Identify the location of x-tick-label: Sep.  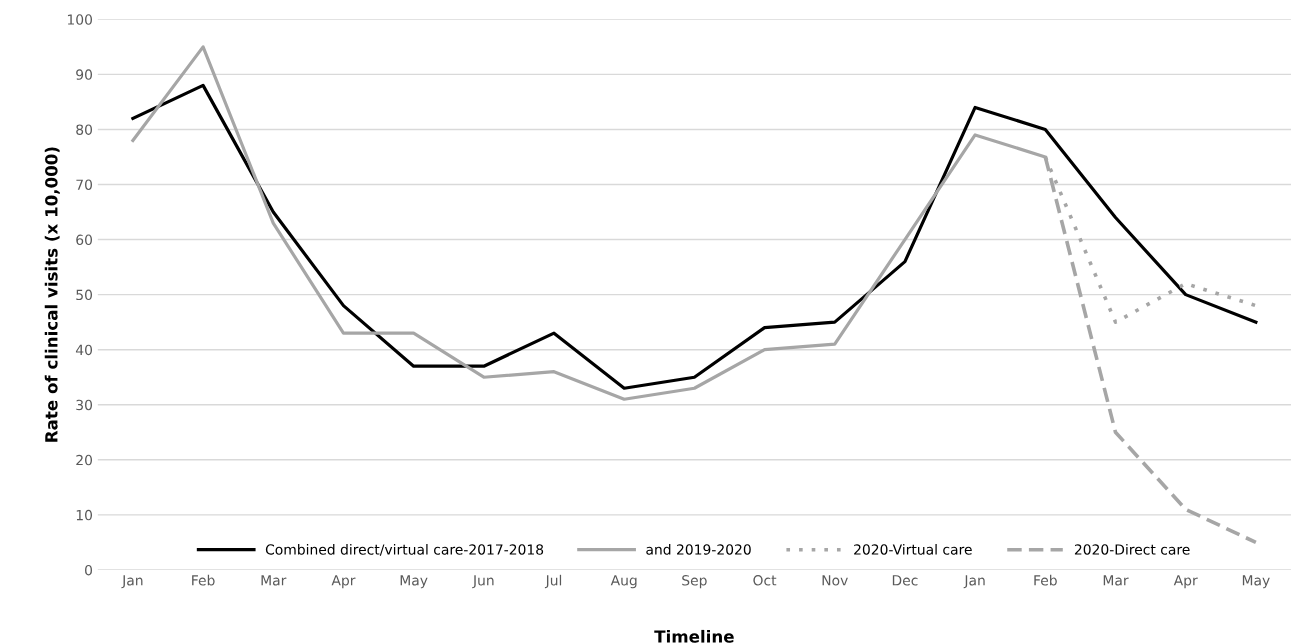
(694, 582).